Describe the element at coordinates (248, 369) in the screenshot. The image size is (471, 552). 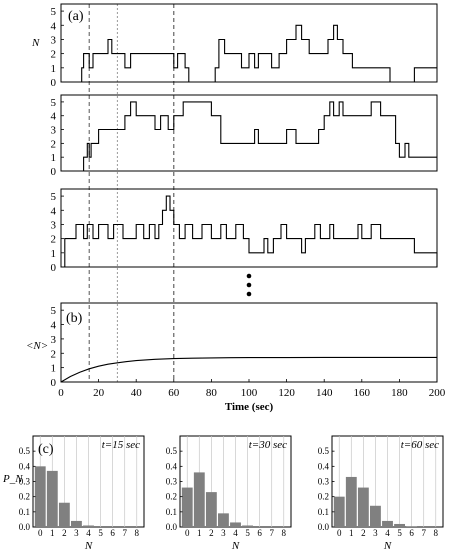
I see `mean-n-curve` at that location.